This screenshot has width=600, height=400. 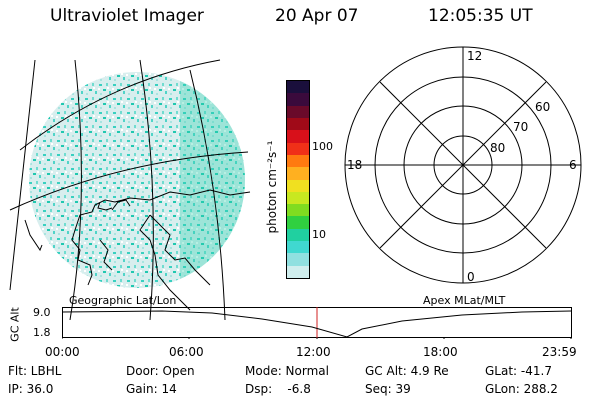 What do you see at coordinates (464, 300) in the screenshot?
I see `apex-caption: Apex MLat/MLT` at bounding box center [464, 300].